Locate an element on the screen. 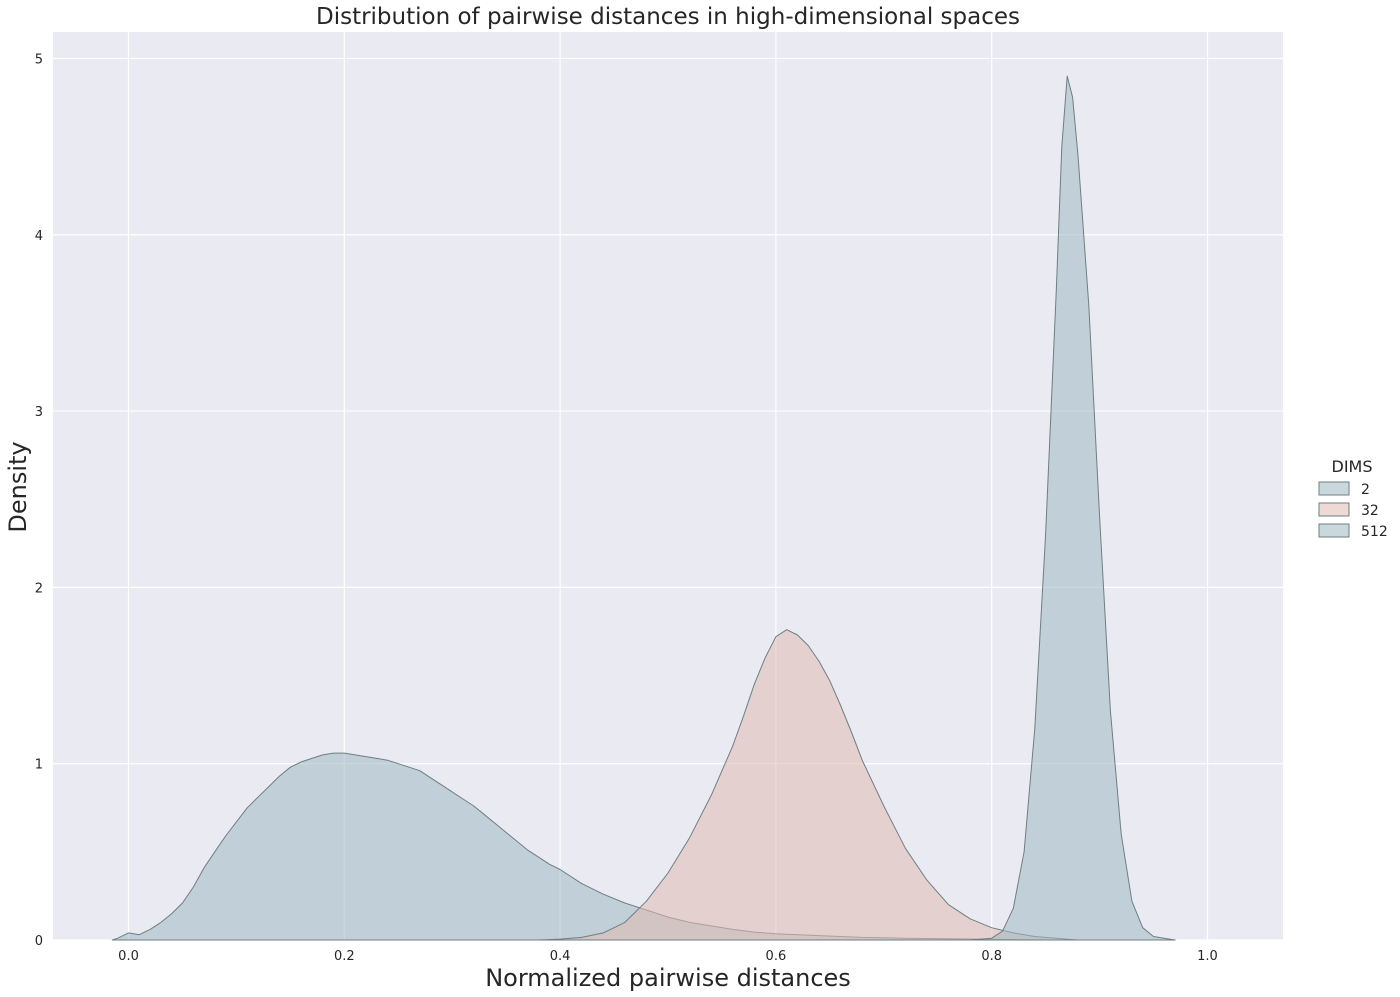  legend-label-2: 2 is located at coordinates (1365, 490).